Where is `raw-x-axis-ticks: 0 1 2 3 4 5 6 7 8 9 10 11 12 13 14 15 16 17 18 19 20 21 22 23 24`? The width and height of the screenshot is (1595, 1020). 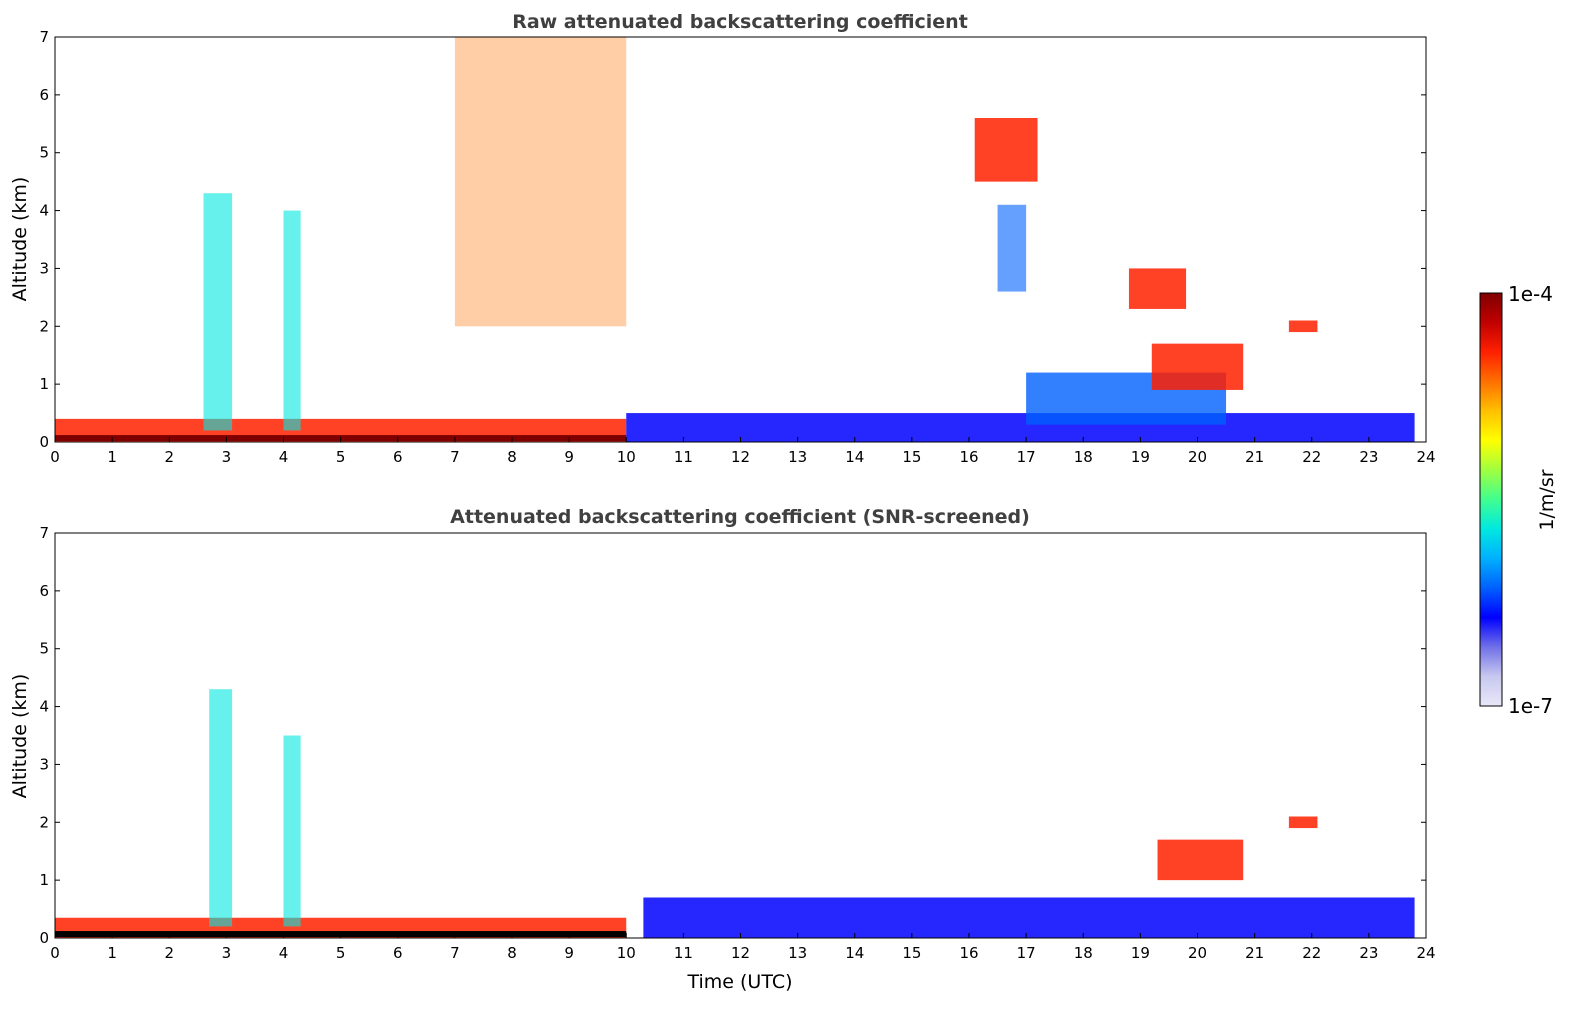 raw-x-axis-ticks: 0 1 2 3 4 5 6 7 8 9 10 11 12 13 14 15 16 17 18 19 20 21 22 23 24 is located at coordinates (743, 451).